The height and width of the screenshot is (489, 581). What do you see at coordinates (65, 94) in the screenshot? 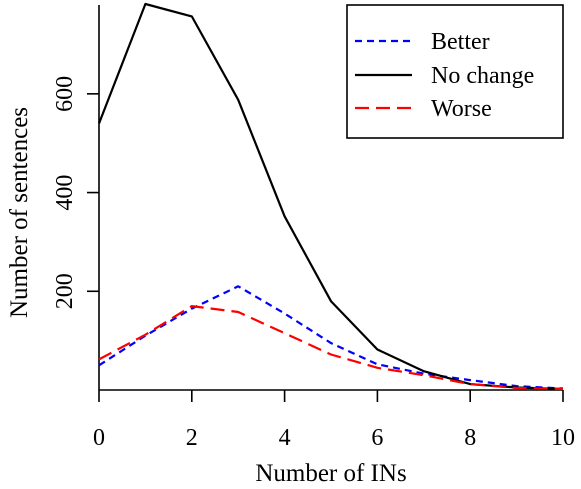
I see `y-tick-label: 600` at bounding box center [65, 94].